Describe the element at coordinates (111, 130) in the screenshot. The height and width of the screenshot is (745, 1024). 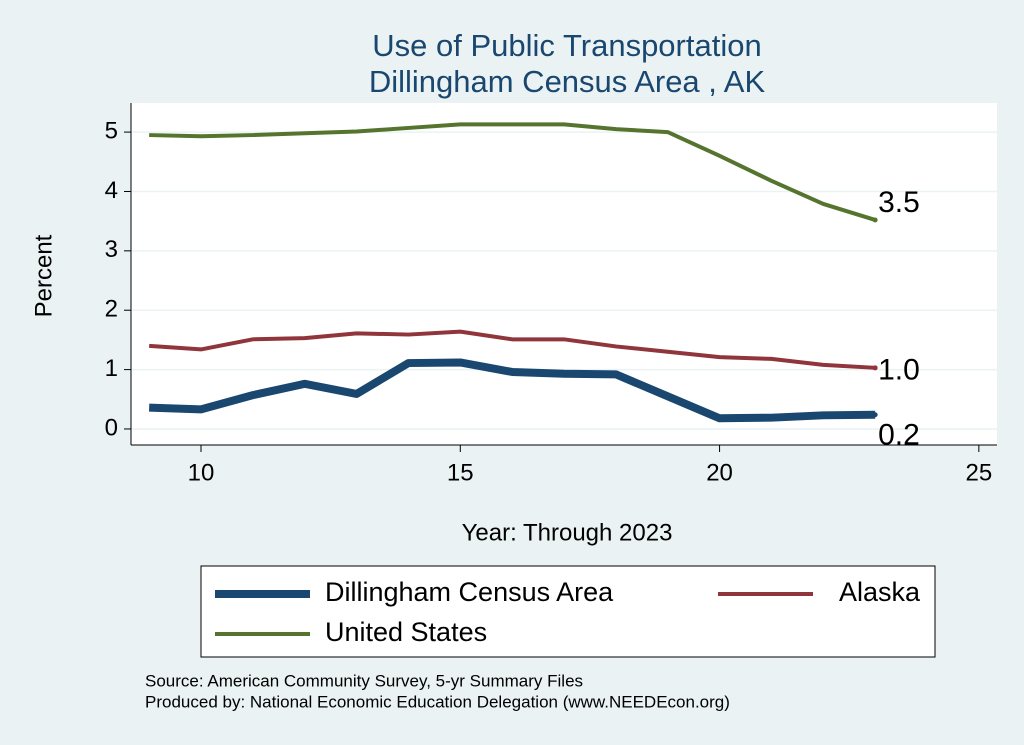
I see `y-tick-label: 5` at that location.